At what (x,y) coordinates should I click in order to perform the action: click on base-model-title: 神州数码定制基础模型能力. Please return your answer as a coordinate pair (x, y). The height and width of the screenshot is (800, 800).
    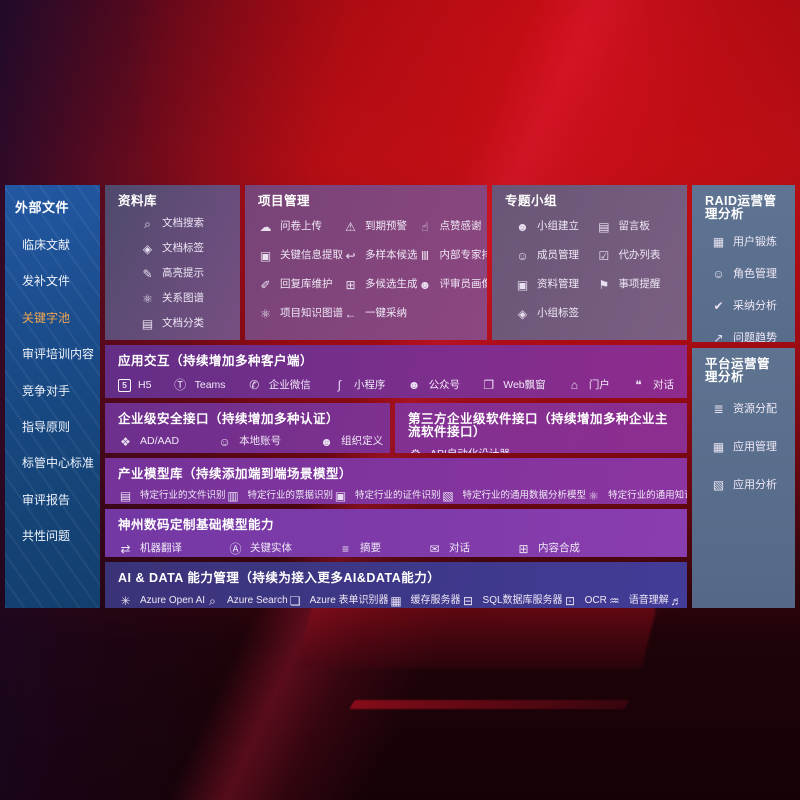
    Looking at the image, I should click on (196, 525).